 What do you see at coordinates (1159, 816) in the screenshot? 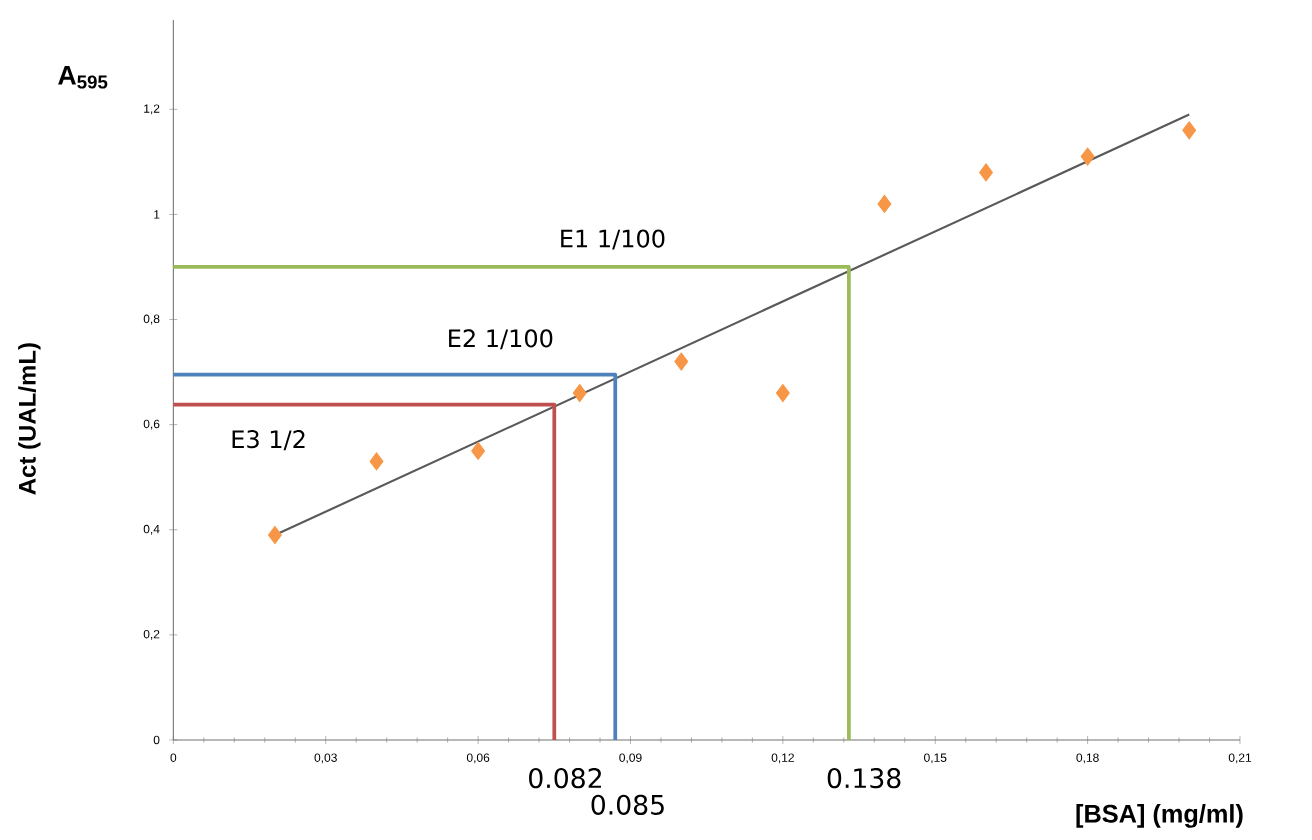
I see `x-axis-title: [BSA] (mg/ml)` at bounding box center [1159, 816].